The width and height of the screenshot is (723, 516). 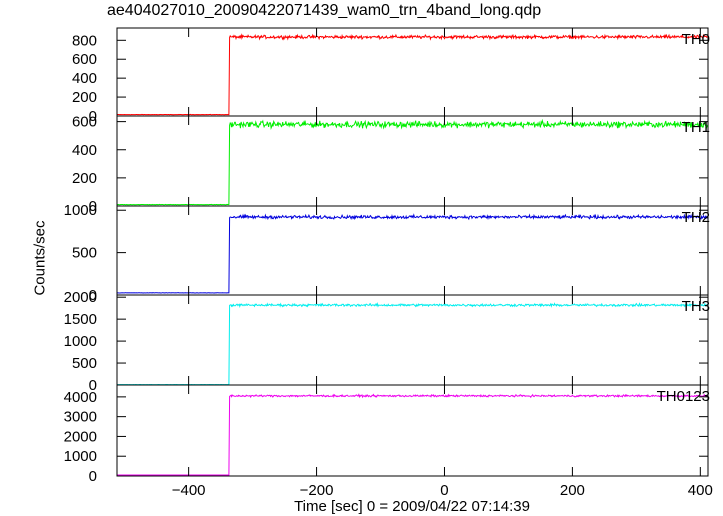 What do you see at coordinates (84, 40) in the screenshot?
I see `y-tick-label: 800` at bounding box center [84, 40].